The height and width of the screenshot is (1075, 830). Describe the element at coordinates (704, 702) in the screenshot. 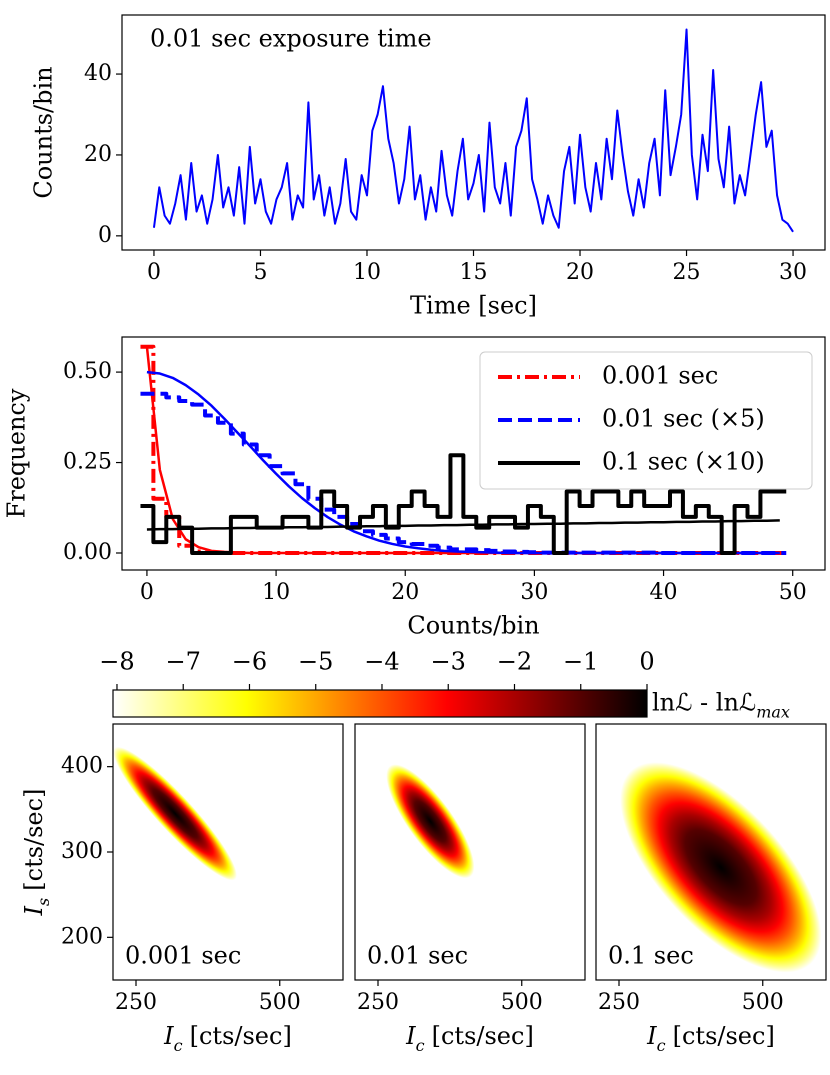

I see `colorbar-label-main: lnℒ - lnℒ` at that location.